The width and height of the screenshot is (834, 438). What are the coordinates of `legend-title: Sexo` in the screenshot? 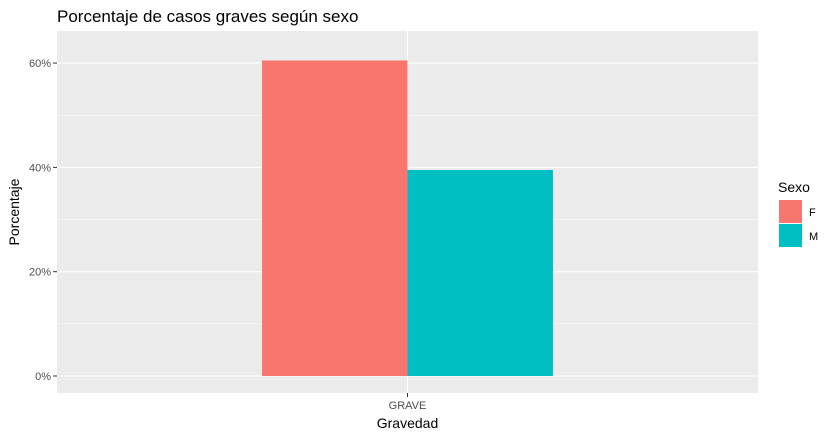 It's located at (794, 187).